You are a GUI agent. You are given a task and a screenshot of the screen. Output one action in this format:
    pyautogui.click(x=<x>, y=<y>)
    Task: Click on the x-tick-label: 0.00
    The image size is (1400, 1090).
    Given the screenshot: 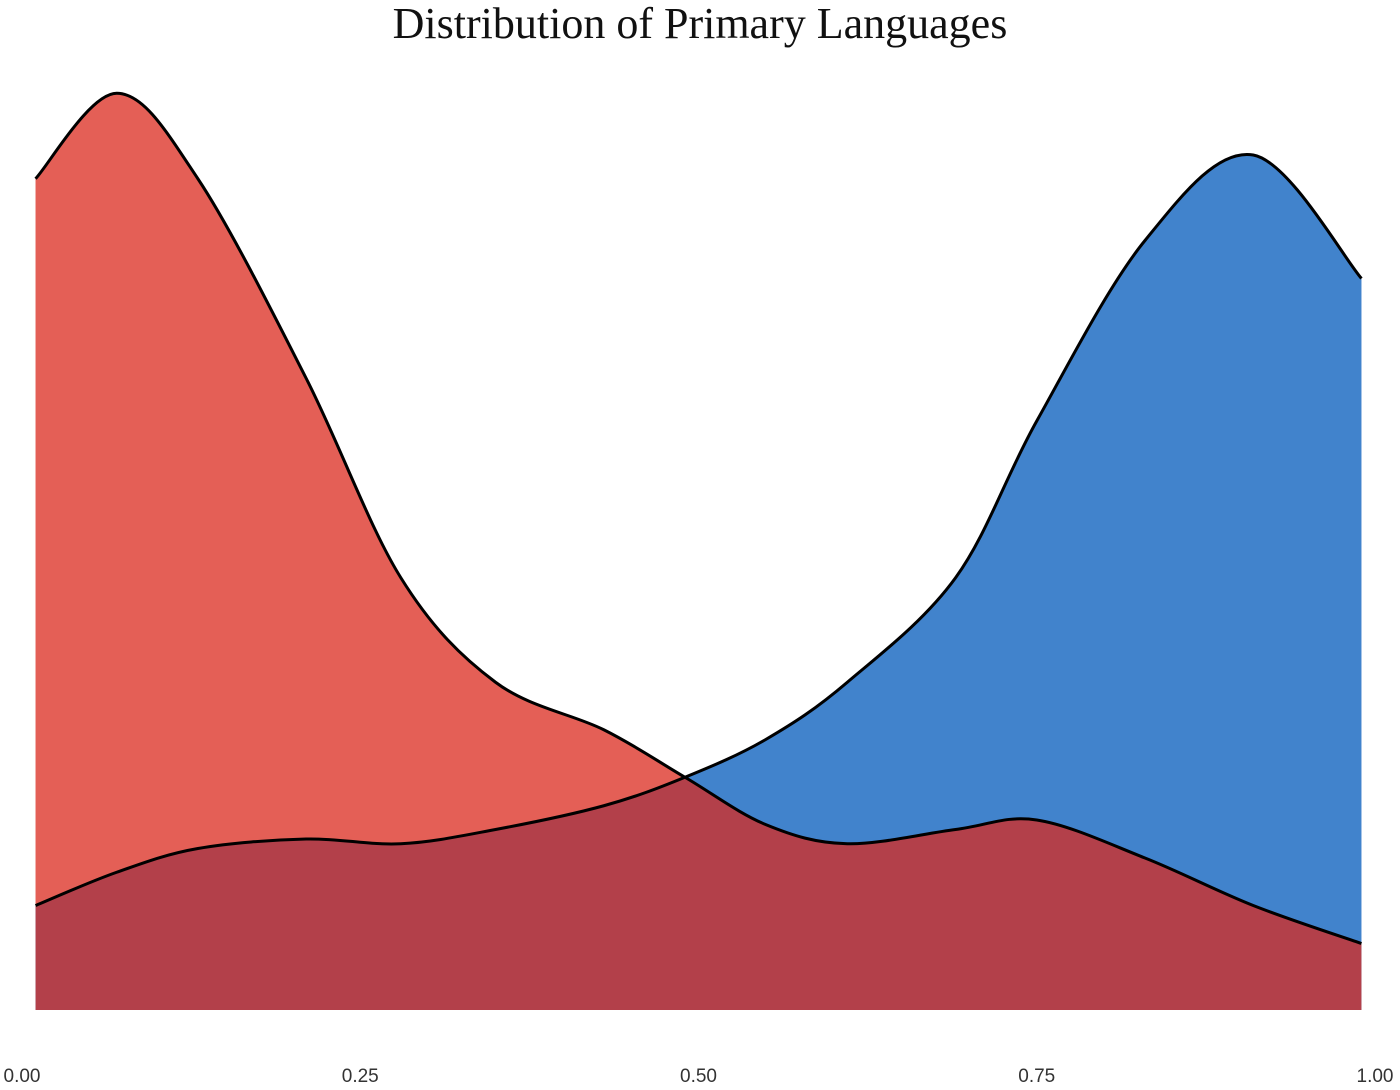 What is the action you would take?
    pyautogui.click(x=22, y=1076)
    